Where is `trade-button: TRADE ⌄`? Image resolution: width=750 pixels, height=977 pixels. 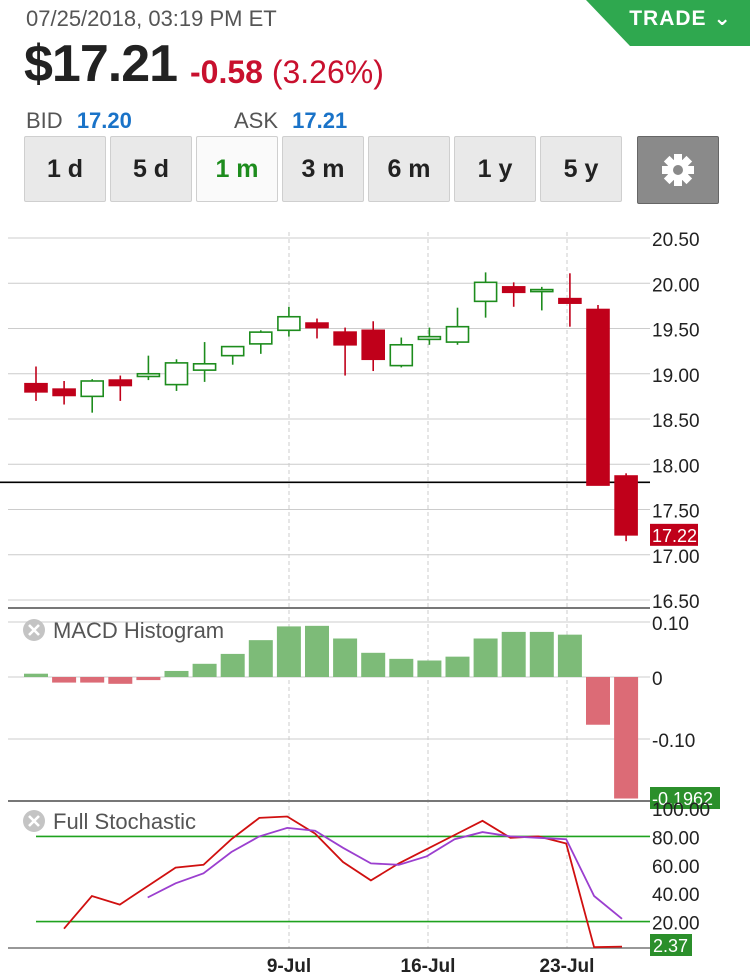
trade-button: TRADE ⌄ is located at coordinates (668, 23).